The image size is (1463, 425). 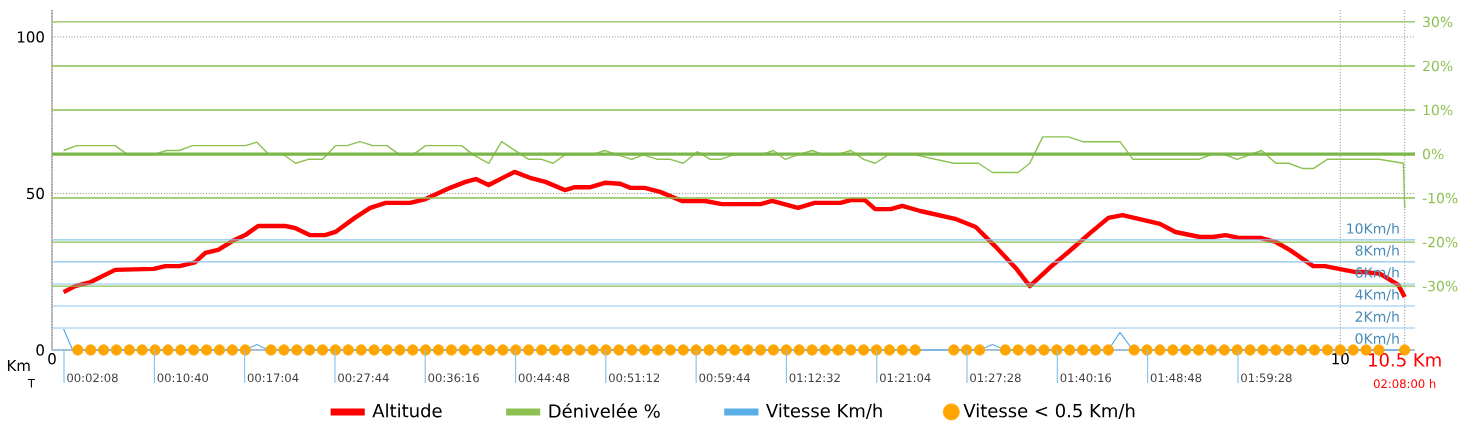 I want to click on y2-tick-label: -20%, so click(x=1440, y=242).